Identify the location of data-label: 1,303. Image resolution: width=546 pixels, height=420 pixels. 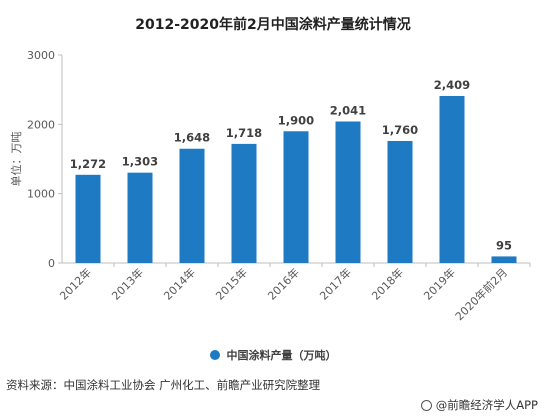
(140, 162).